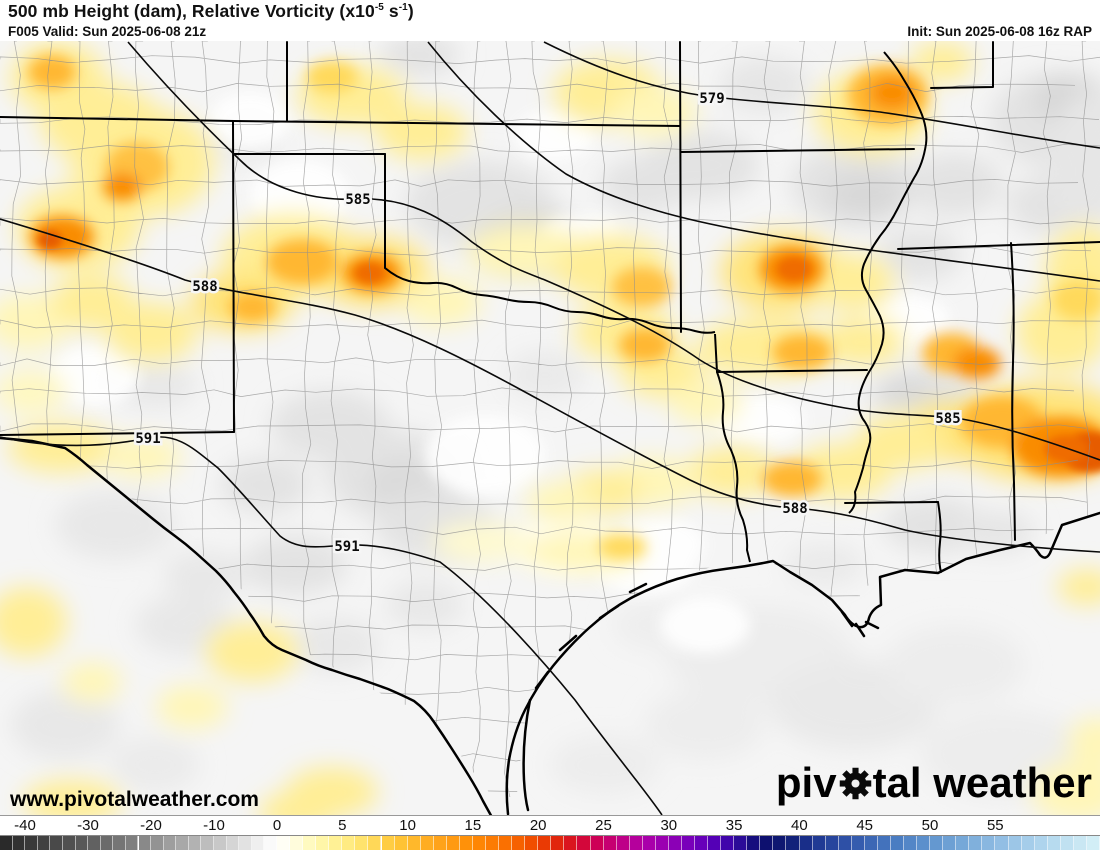 Image resolution: width=1100 pixels, height=850 pixels. What do you see at coordinates (794, 509) in the screenshot?
I see `contour-label-588: 588` at bounding box center [794, 509].